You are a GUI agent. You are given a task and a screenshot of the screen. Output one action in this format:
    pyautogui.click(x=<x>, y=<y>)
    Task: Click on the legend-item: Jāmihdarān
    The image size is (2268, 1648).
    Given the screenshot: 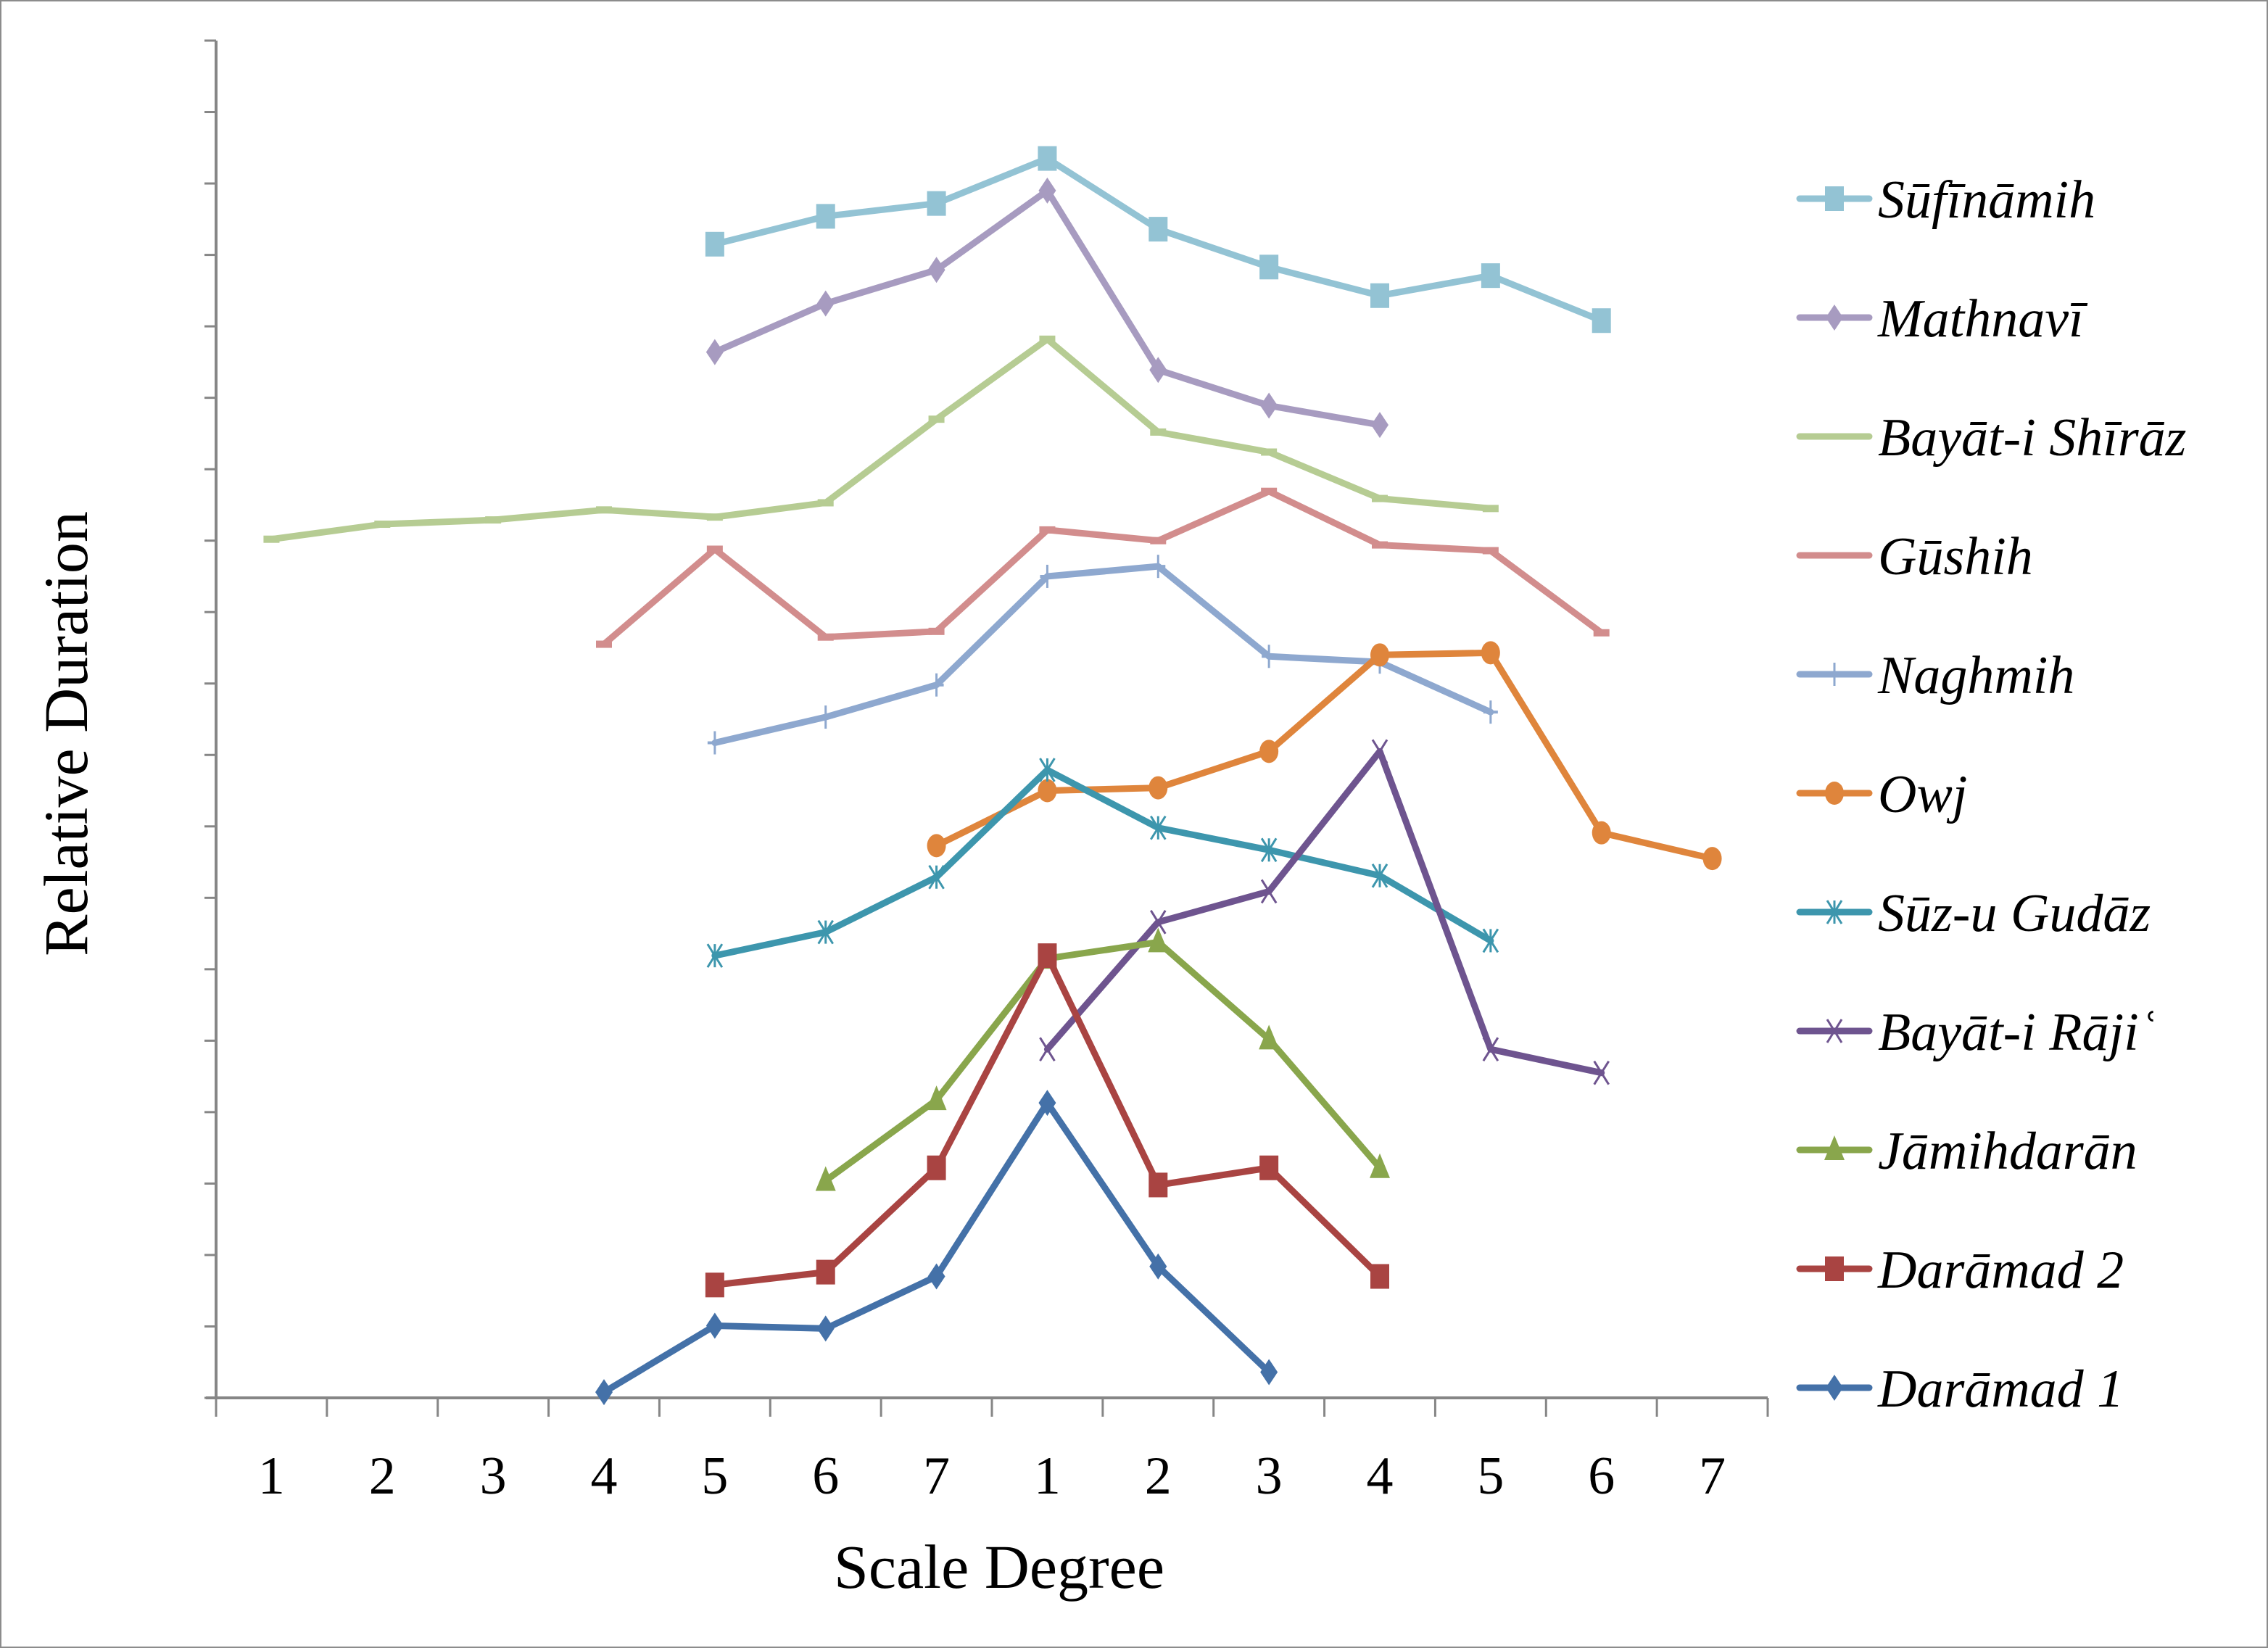 What is the action you would take?
    pyautogui.click(x=1966, y=1151)
    